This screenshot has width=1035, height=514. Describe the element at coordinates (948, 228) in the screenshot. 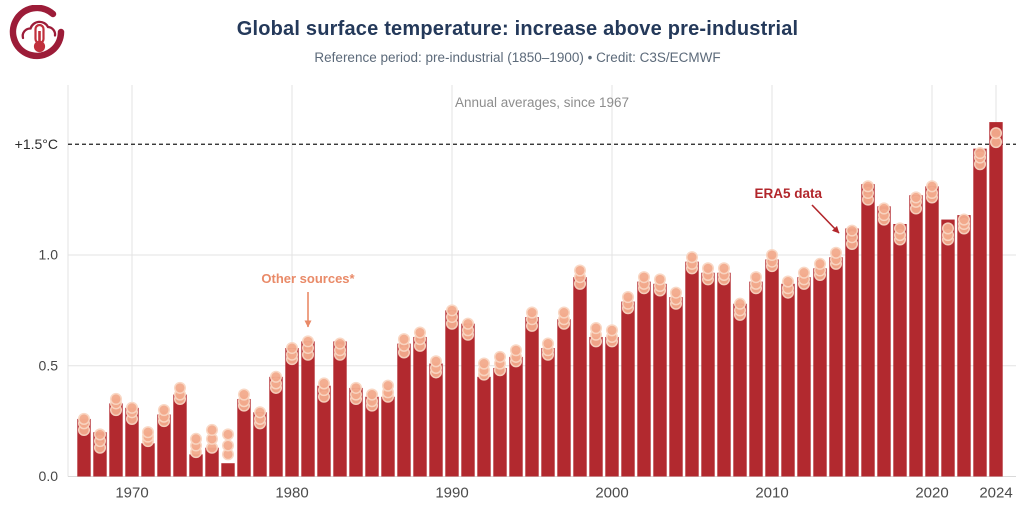

I see `dot-2021` at that location.